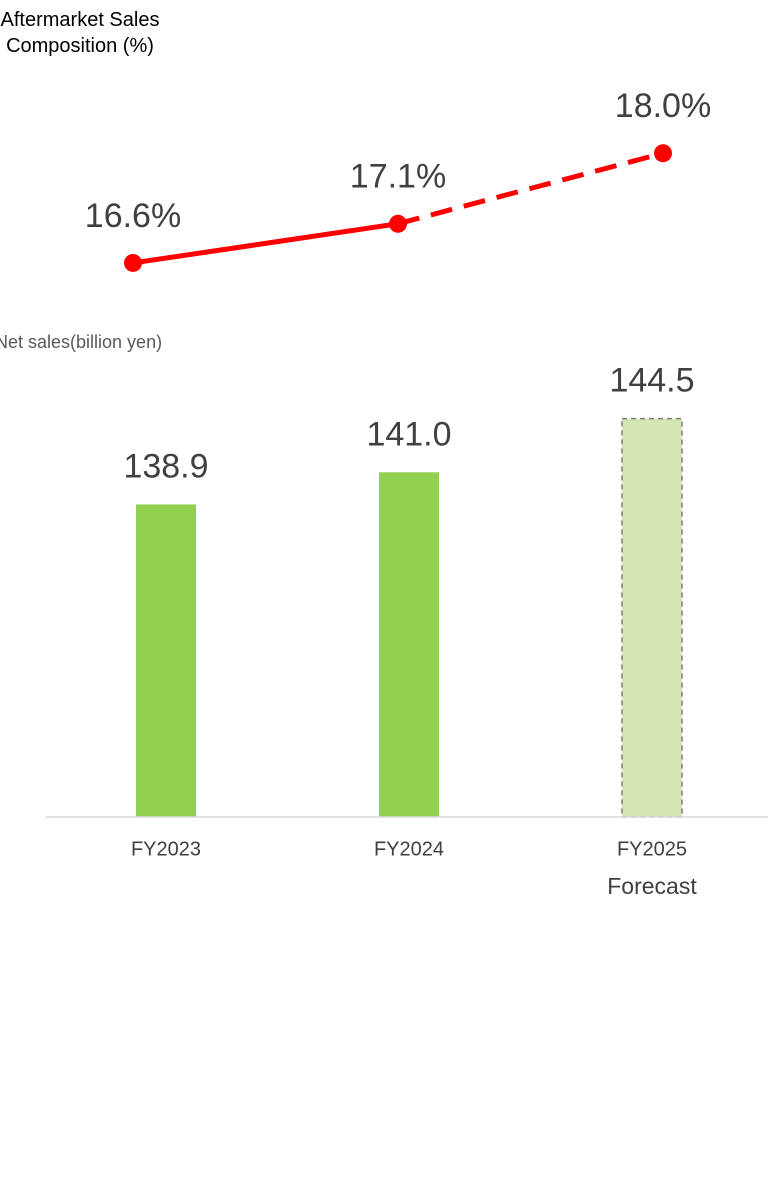 The image size is (768, 1182). What do you see at coordinates (80, 33) in the screenshot?
I see `line-chart-title: Aftermarket Sales Composition (%)` at bounding box center [80, 33].